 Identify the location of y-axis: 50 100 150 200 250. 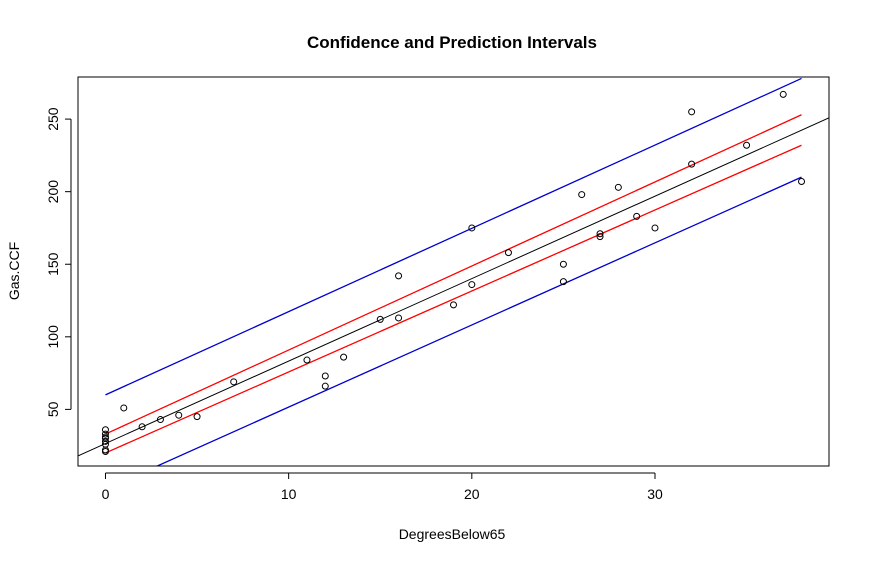
(58, 262).